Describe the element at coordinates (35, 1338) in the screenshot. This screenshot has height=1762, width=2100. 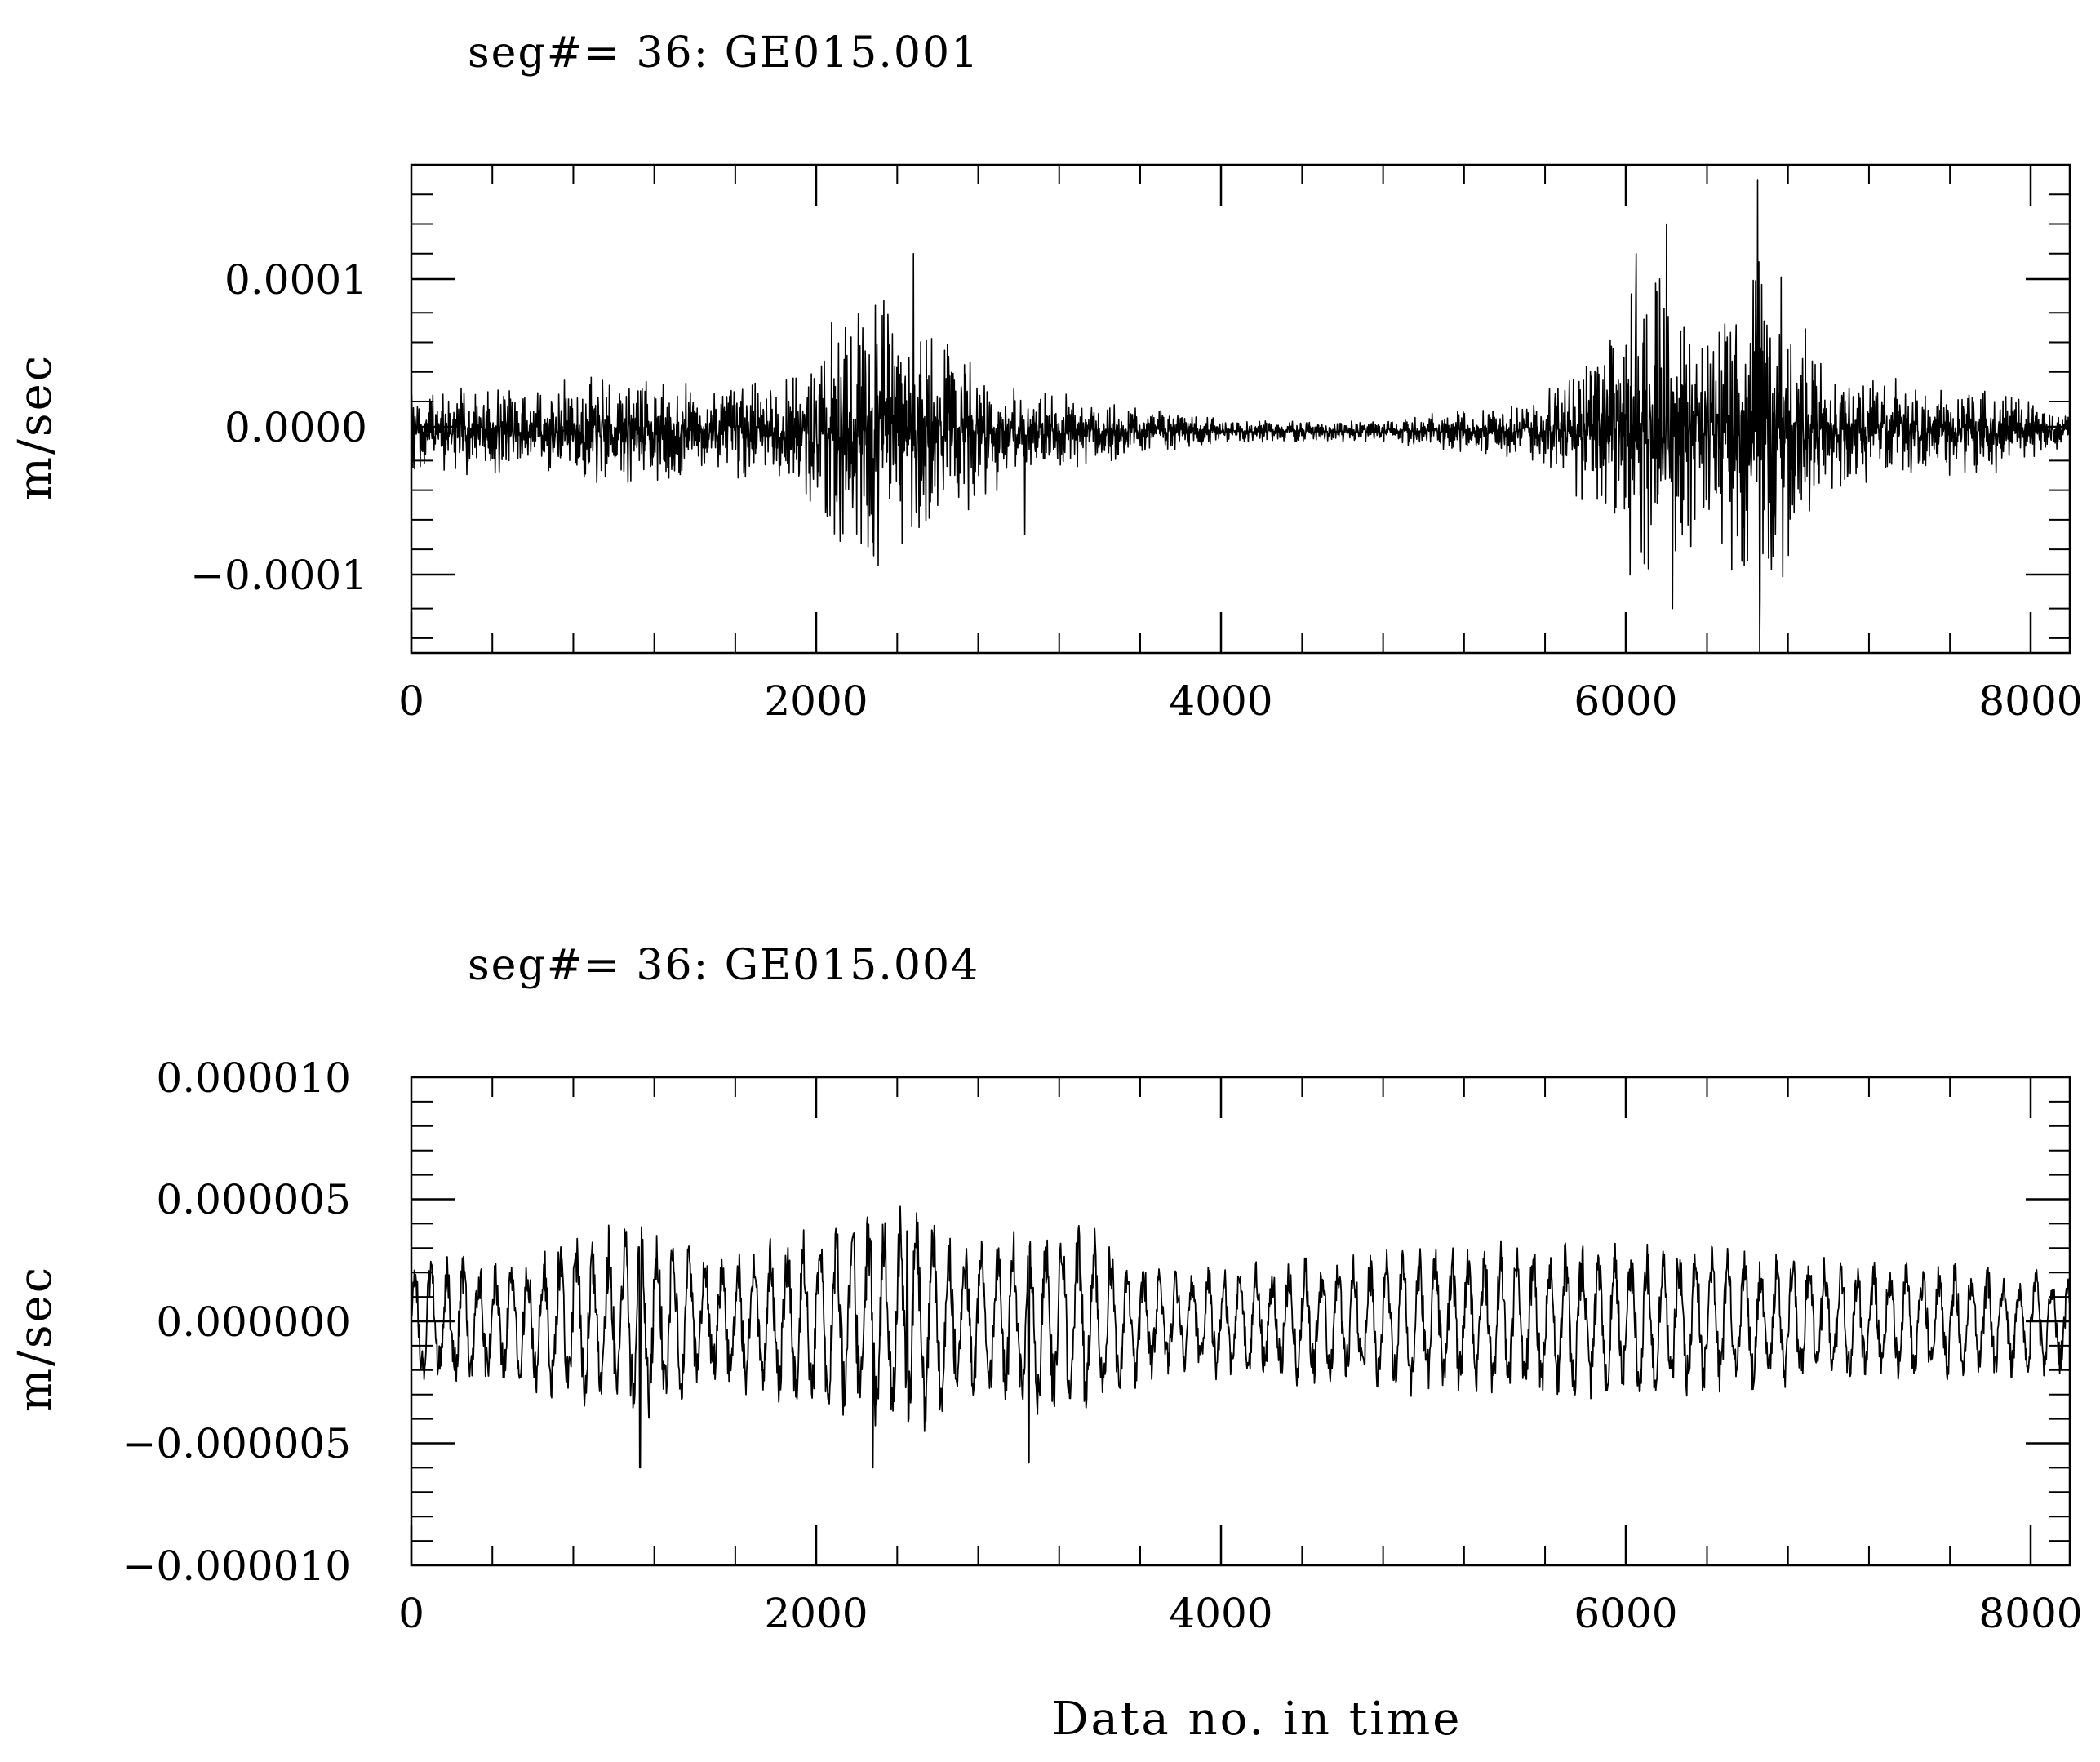
I see `panel-2-y-axis-label: m/sec` at that location.